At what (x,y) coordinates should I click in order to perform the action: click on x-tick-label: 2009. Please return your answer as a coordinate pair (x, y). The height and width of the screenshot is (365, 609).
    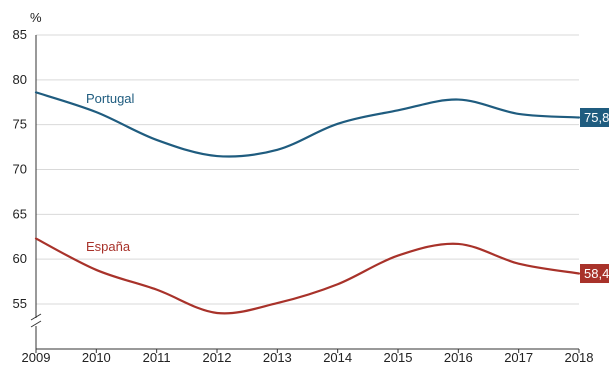
    Looking at the image, I should click on (36, 357).